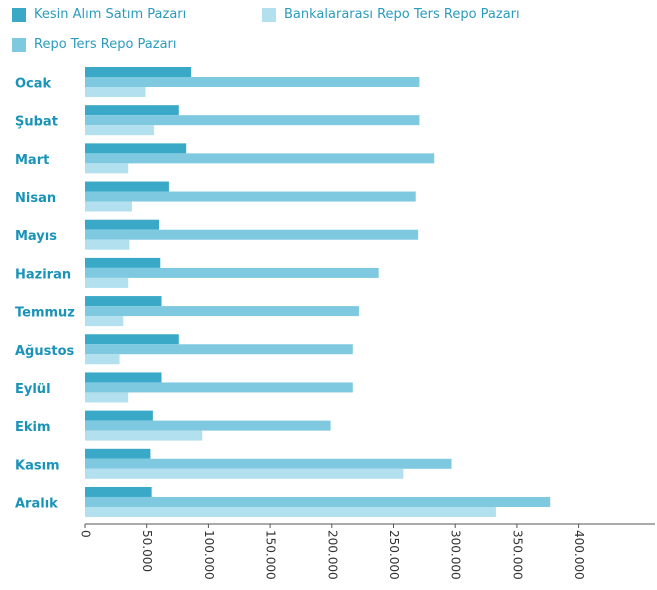  I want to click on x-tick-label-5: 250.000, so click(394, 555).